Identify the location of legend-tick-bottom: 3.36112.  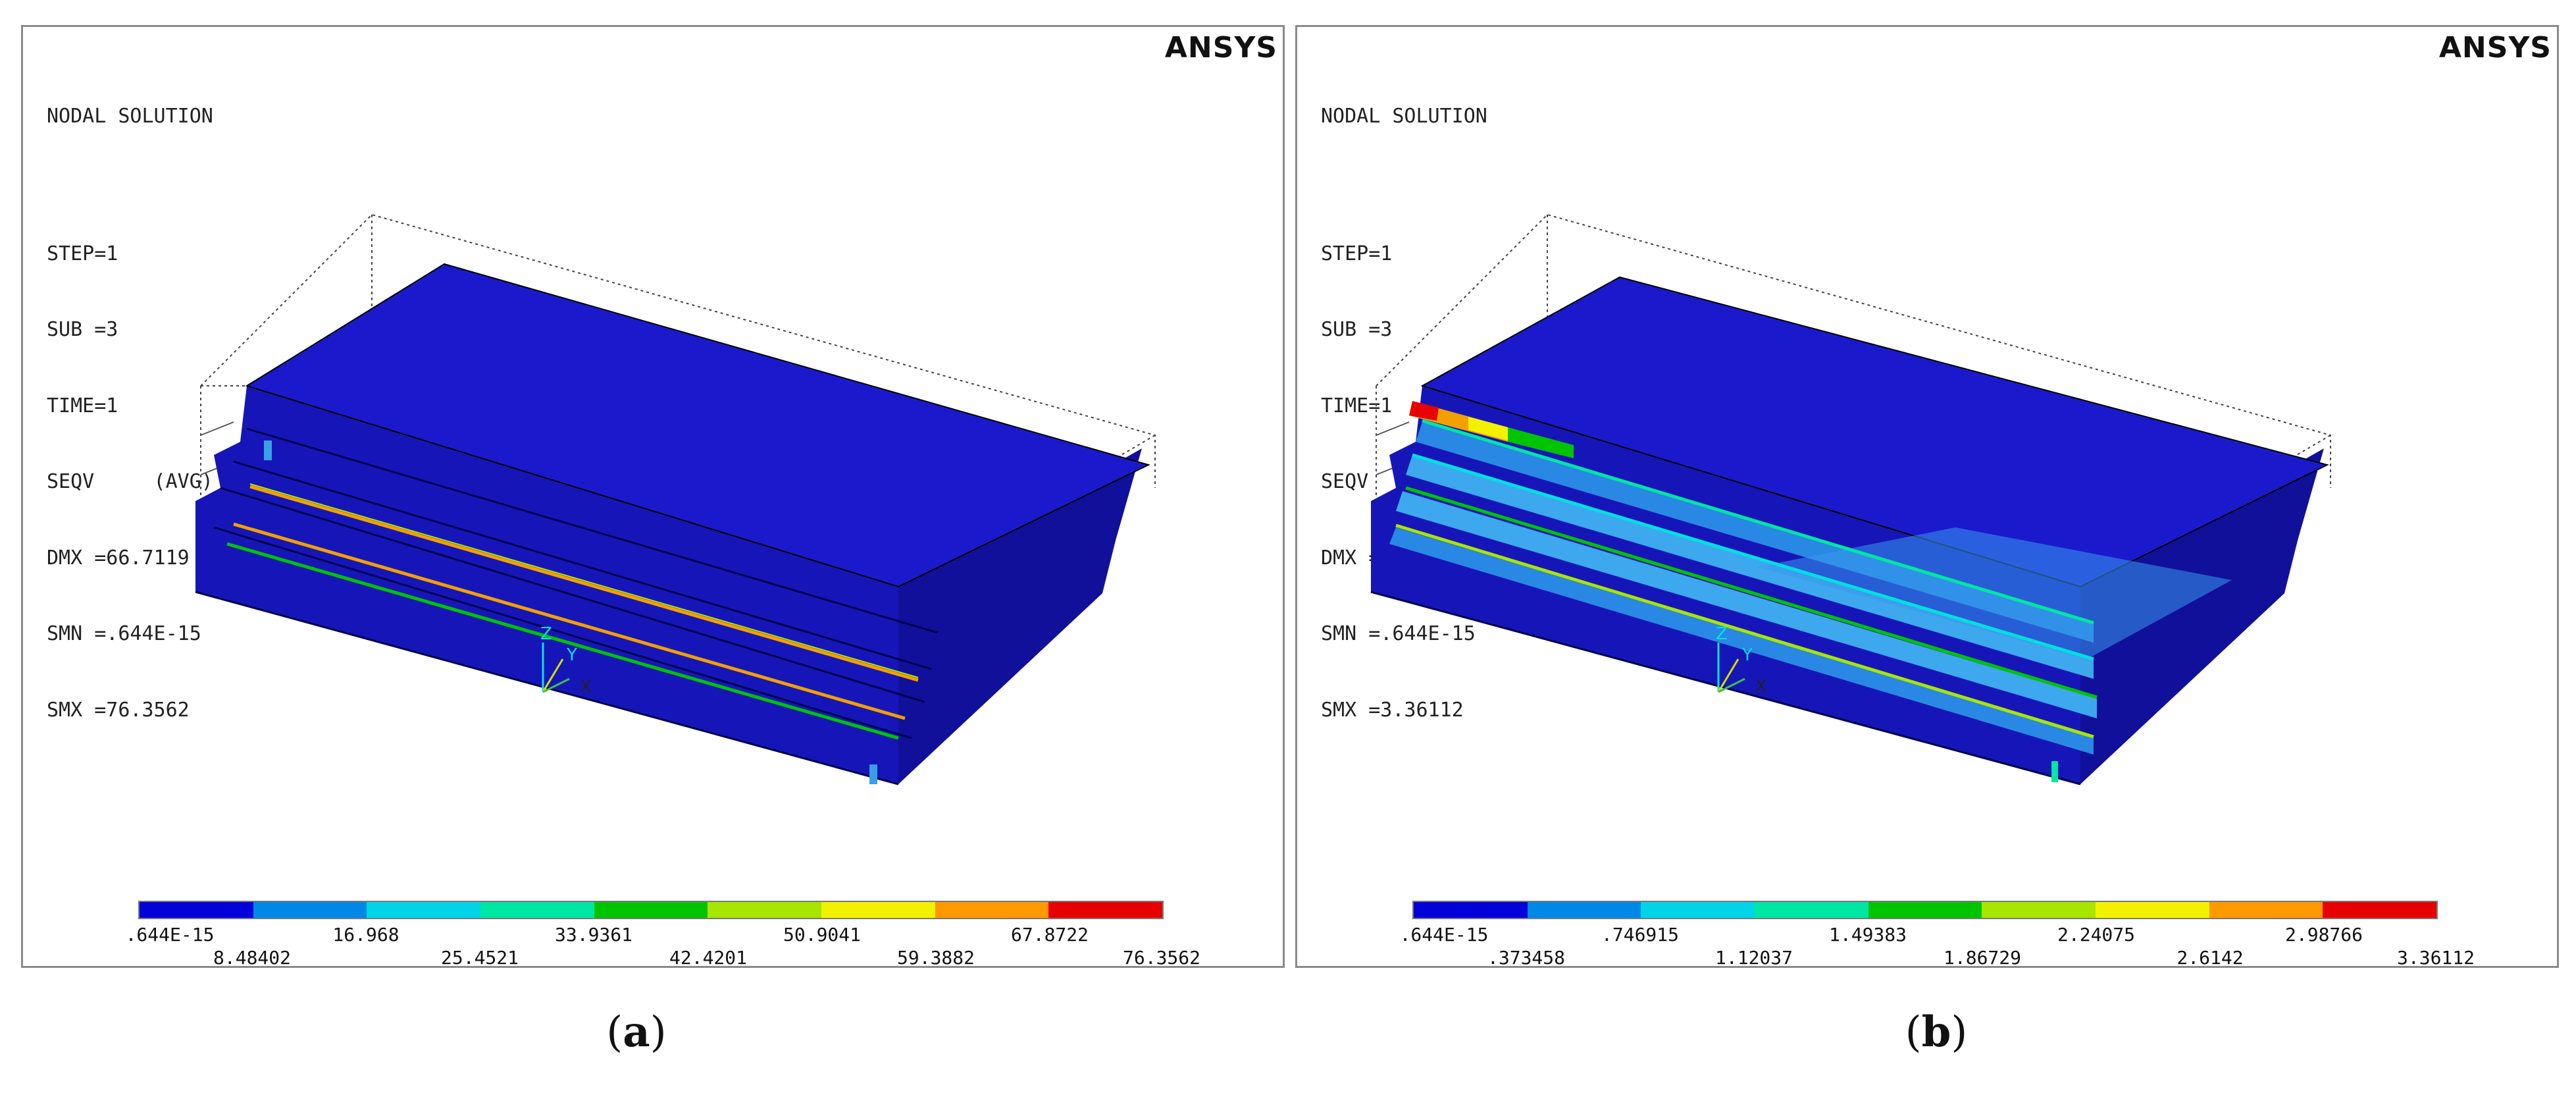
(2435, 958).